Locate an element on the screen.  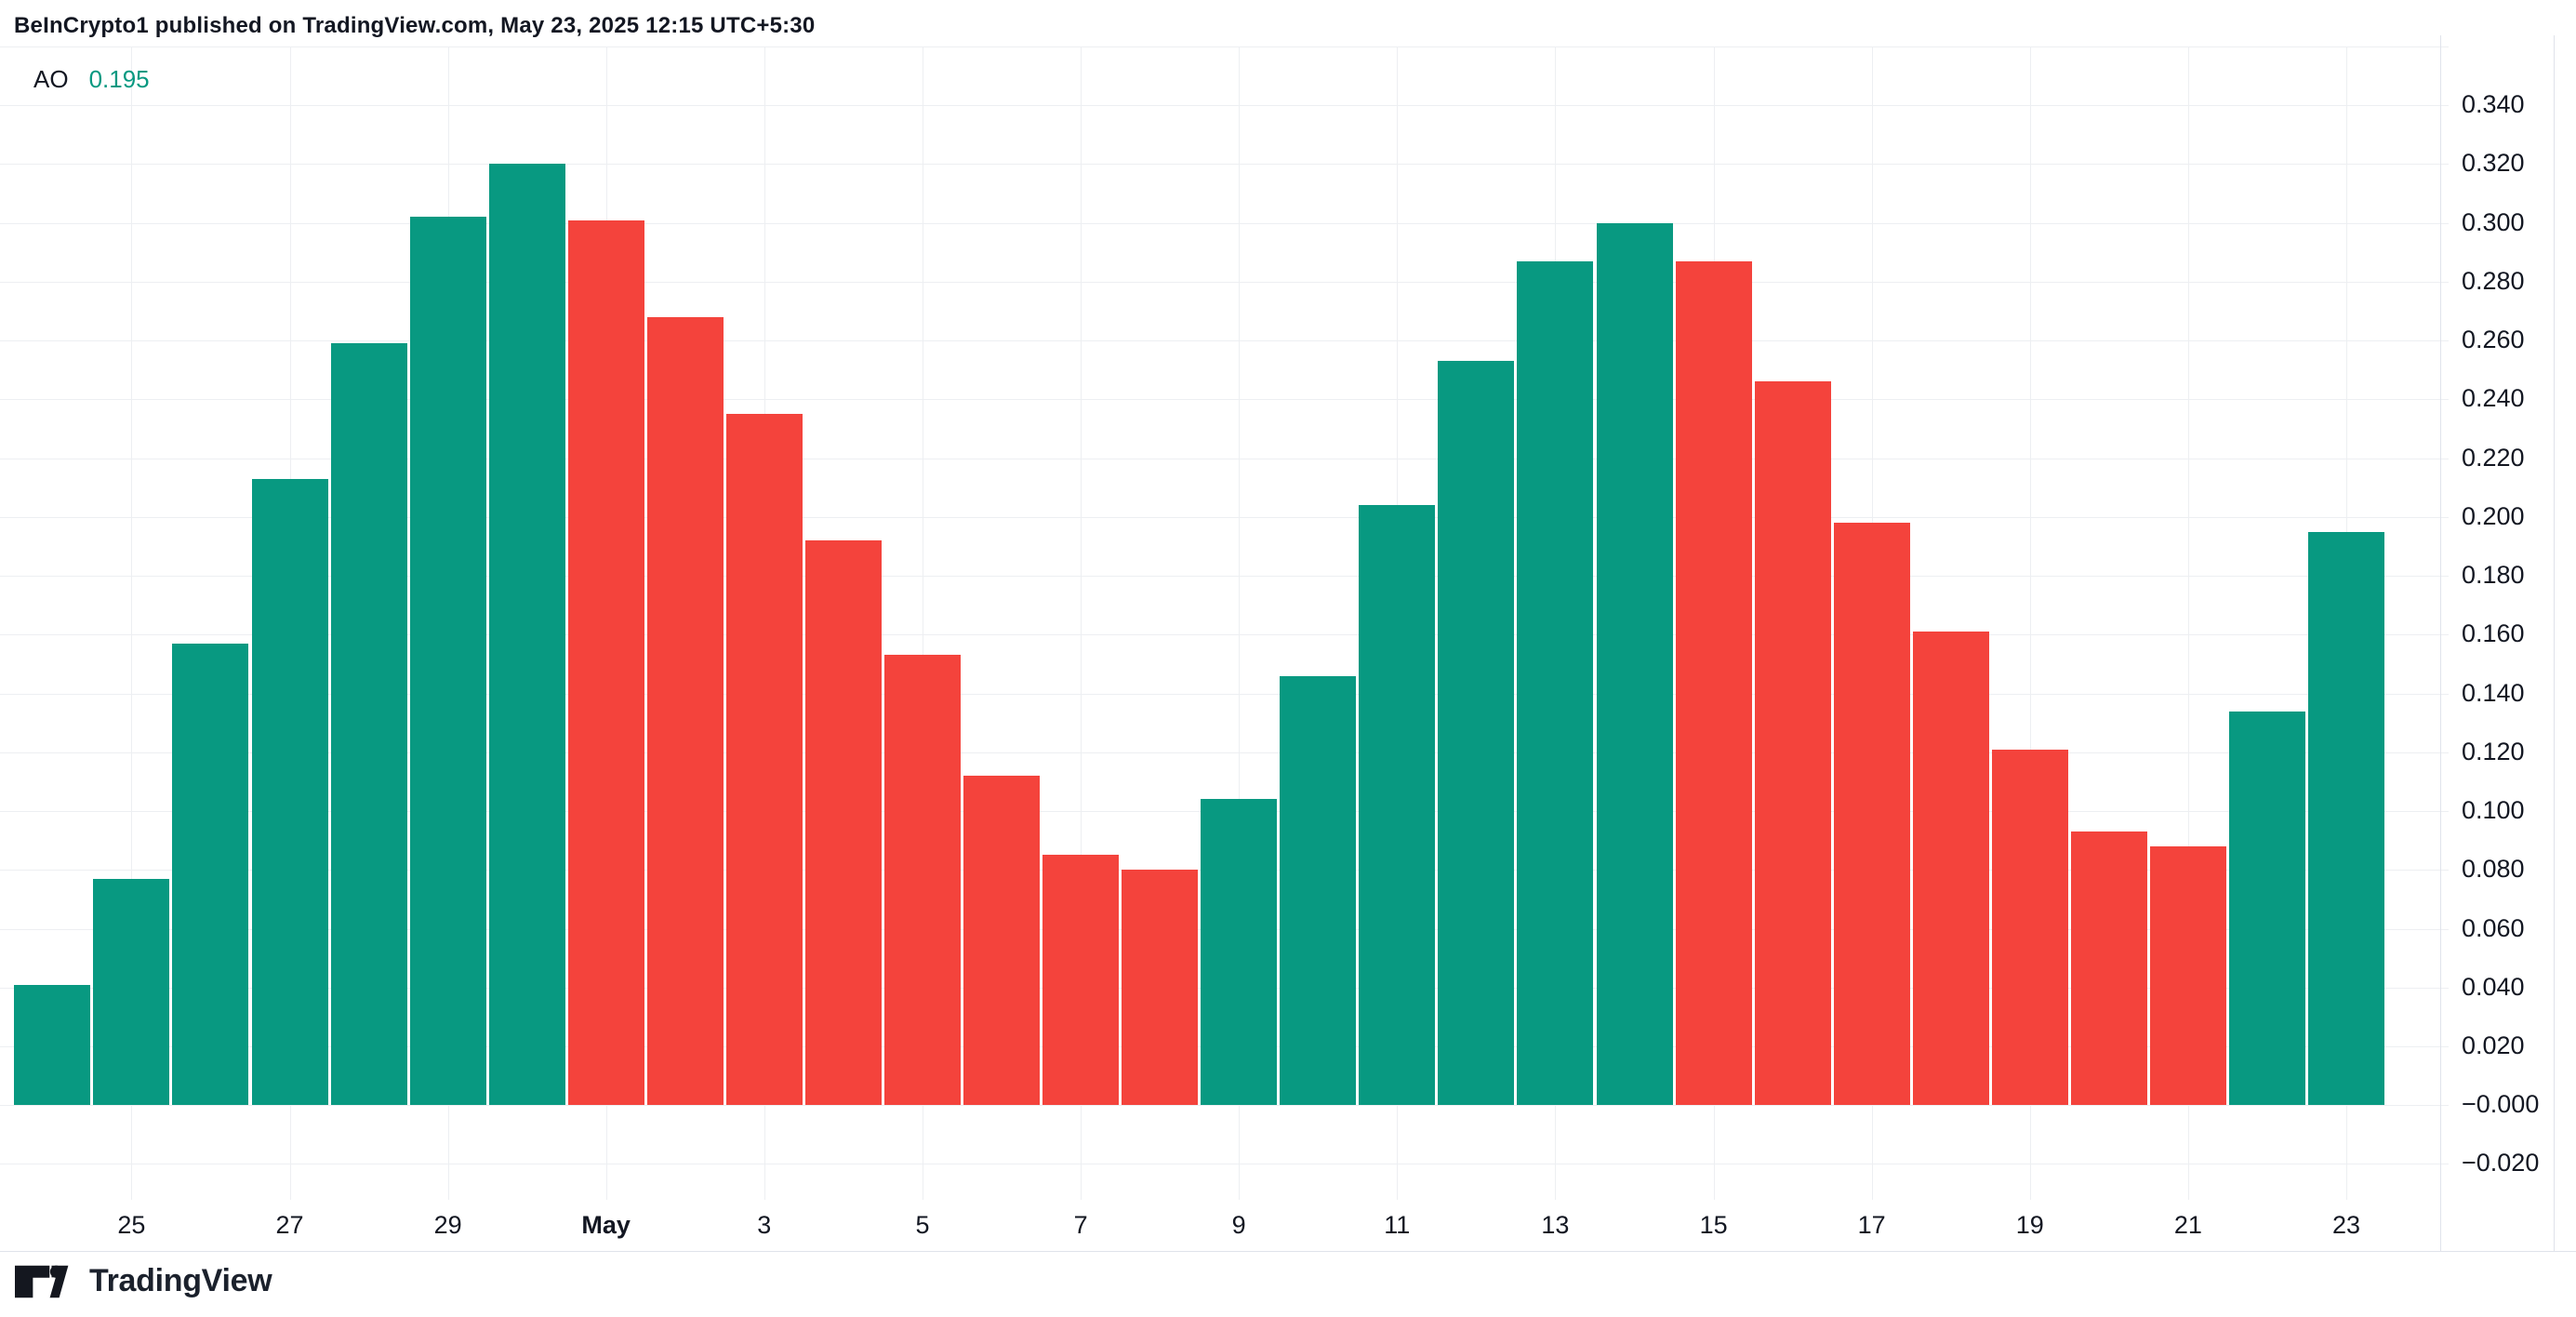
y-axis-label: 0.100 is located at coordinates (2493, 809).